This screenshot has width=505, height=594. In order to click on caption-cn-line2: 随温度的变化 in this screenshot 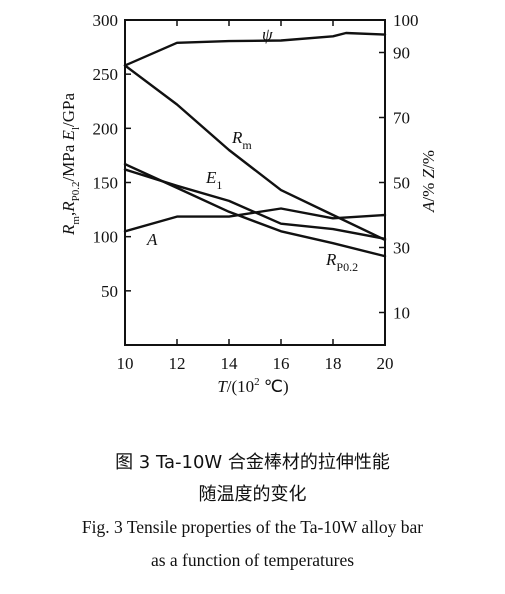, I will do `click(252, 494)`.